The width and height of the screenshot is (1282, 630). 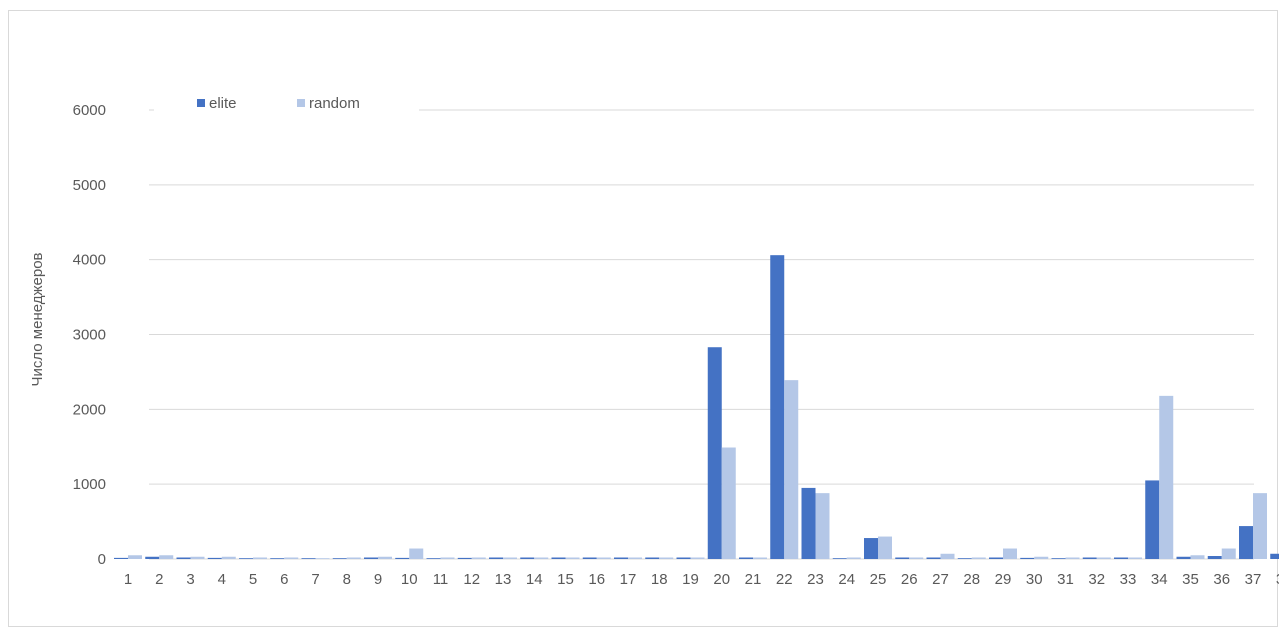 What do you see at coordinates (89, 484) in the screenshot?
I see `y-tick-label: 1000` at bounding box center [89, 484].